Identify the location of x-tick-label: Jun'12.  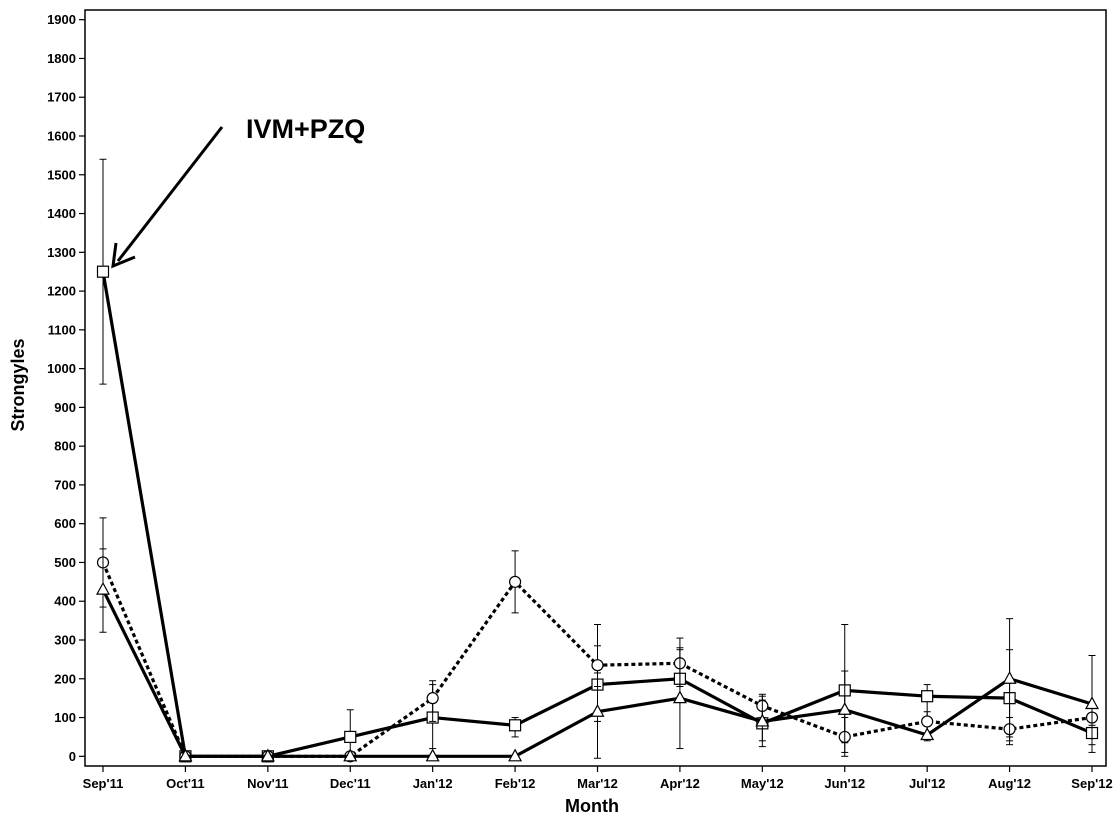
(844, 783).